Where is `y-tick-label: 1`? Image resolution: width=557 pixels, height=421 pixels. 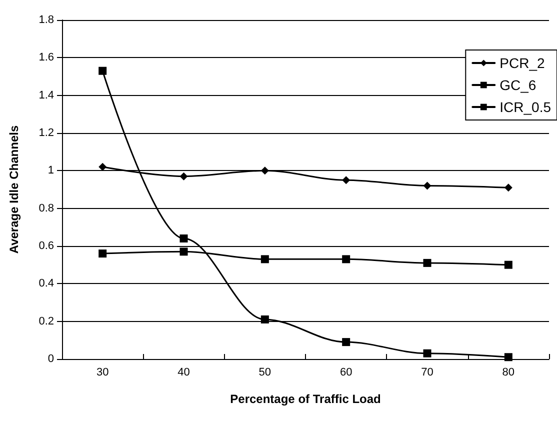
y-tick-label: 1 is located at coordinates (51, 170).